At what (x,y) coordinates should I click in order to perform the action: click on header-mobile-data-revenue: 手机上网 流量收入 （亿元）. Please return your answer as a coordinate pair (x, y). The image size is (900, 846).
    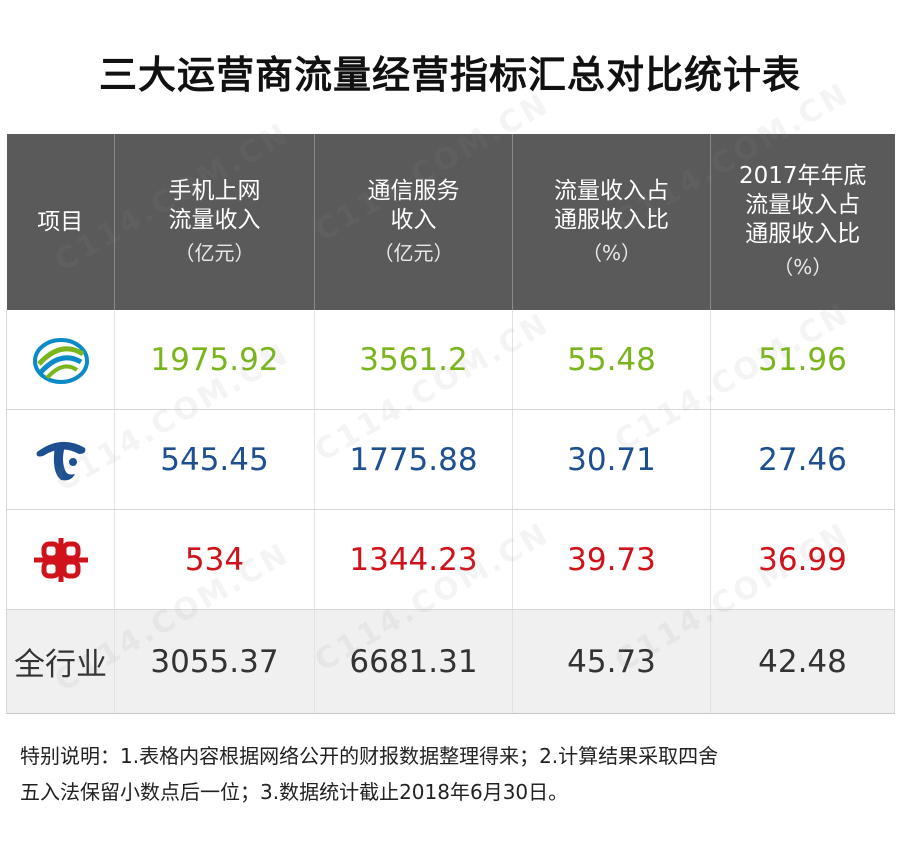
    Looking at the image, I should click on (214, 222).